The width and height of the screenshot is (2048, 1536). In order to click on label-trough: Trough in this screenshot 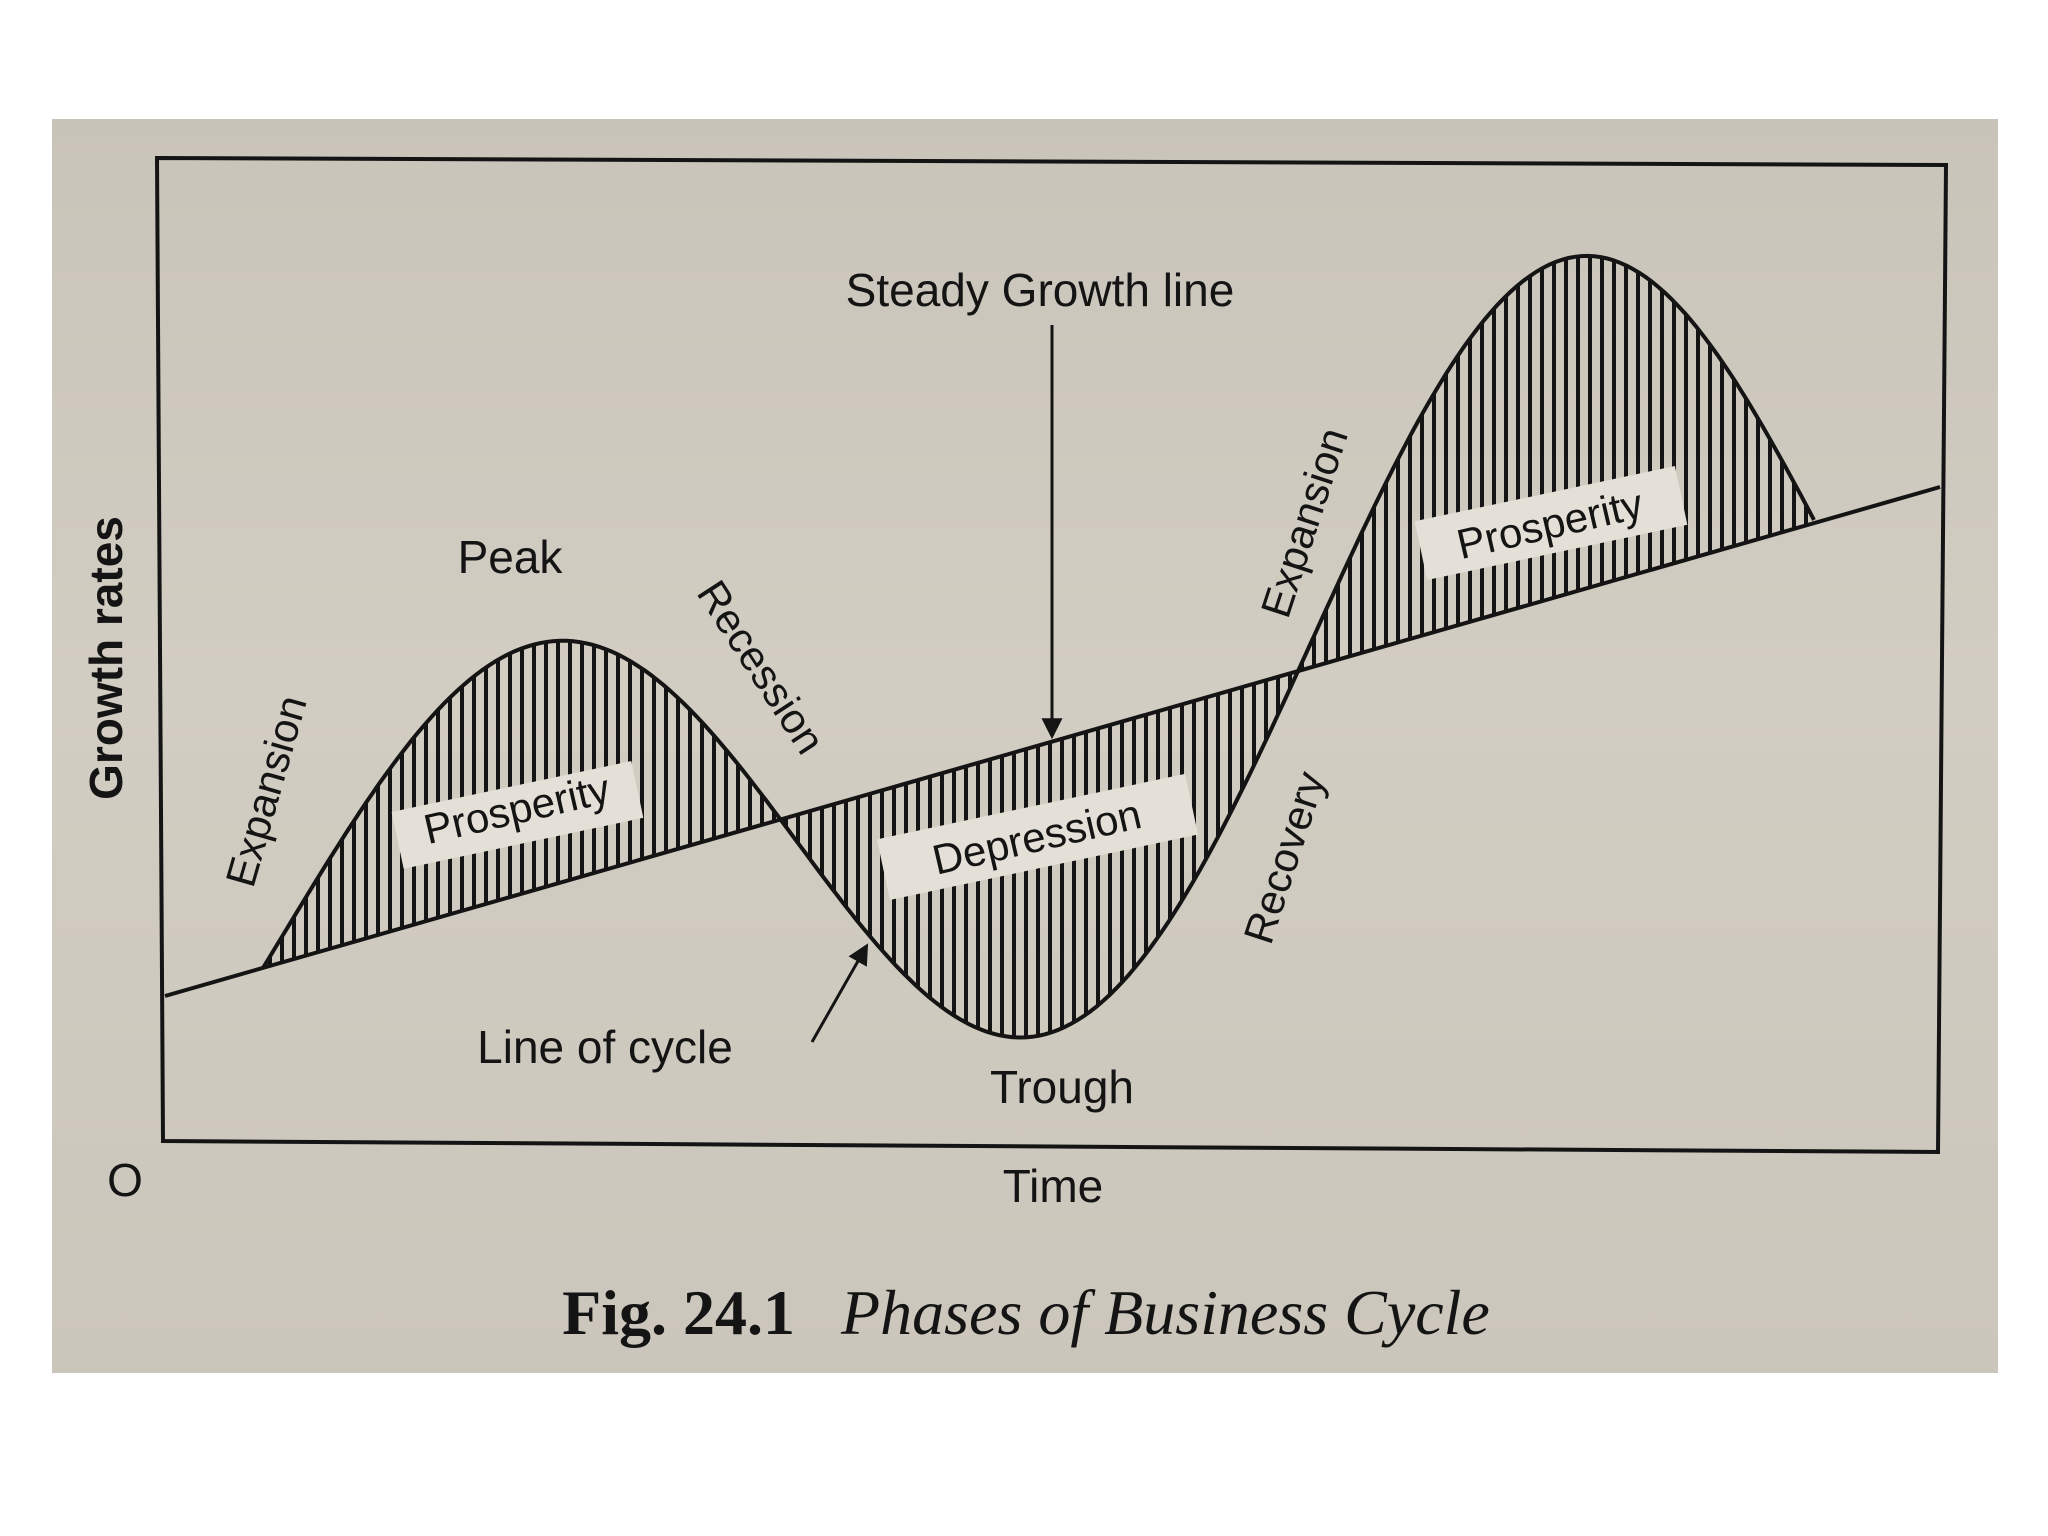, I will do `click(1062, 1087)`.